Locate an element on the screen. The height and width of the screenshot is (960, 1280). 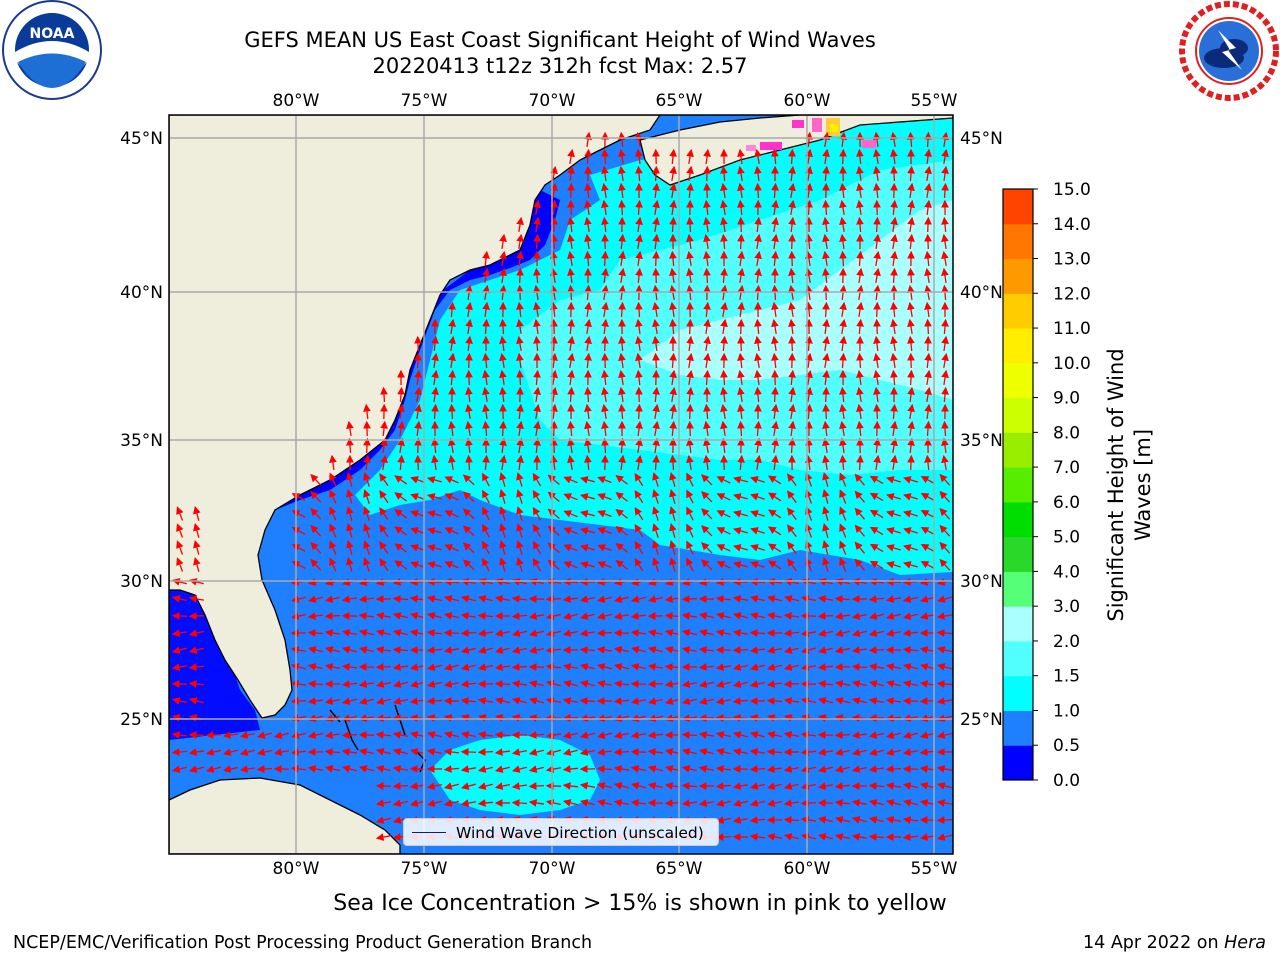
sea-ice-patches is located at coordinates (811, 134).